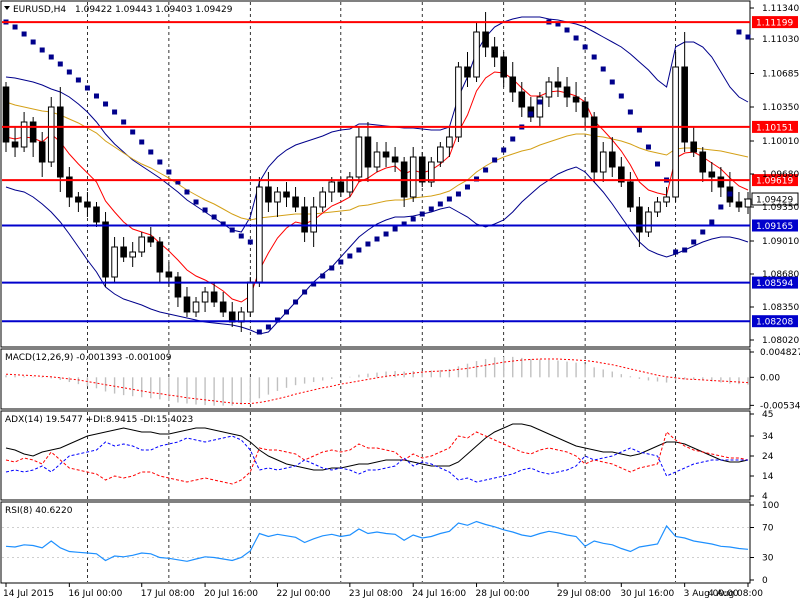 The height and width of the screenshot is (600, 800). I want to click on time-tick-label: 20 Jul 16:00, so click(231, 594).